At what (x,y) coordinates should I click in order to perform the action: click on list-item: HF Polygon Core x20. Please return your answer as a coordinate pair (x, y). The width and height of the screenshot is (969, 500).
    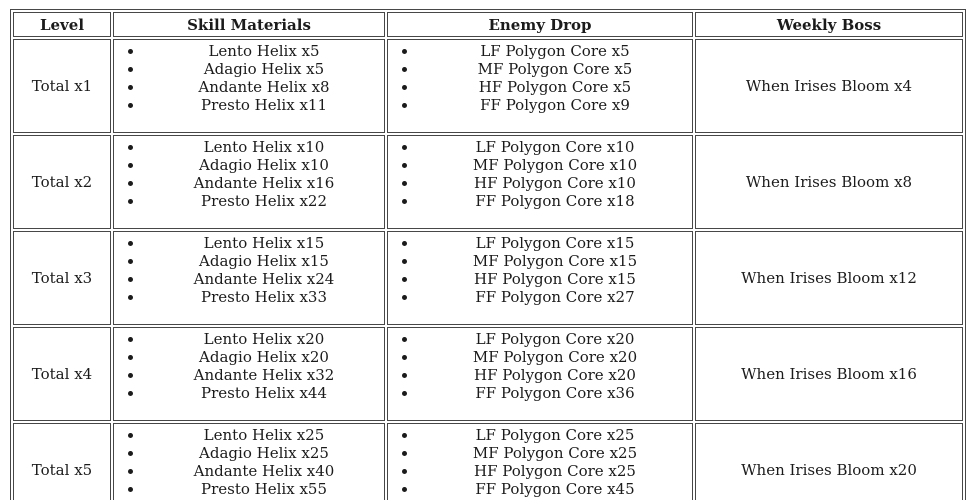
    Looking at the image, I should click on (555, 375).